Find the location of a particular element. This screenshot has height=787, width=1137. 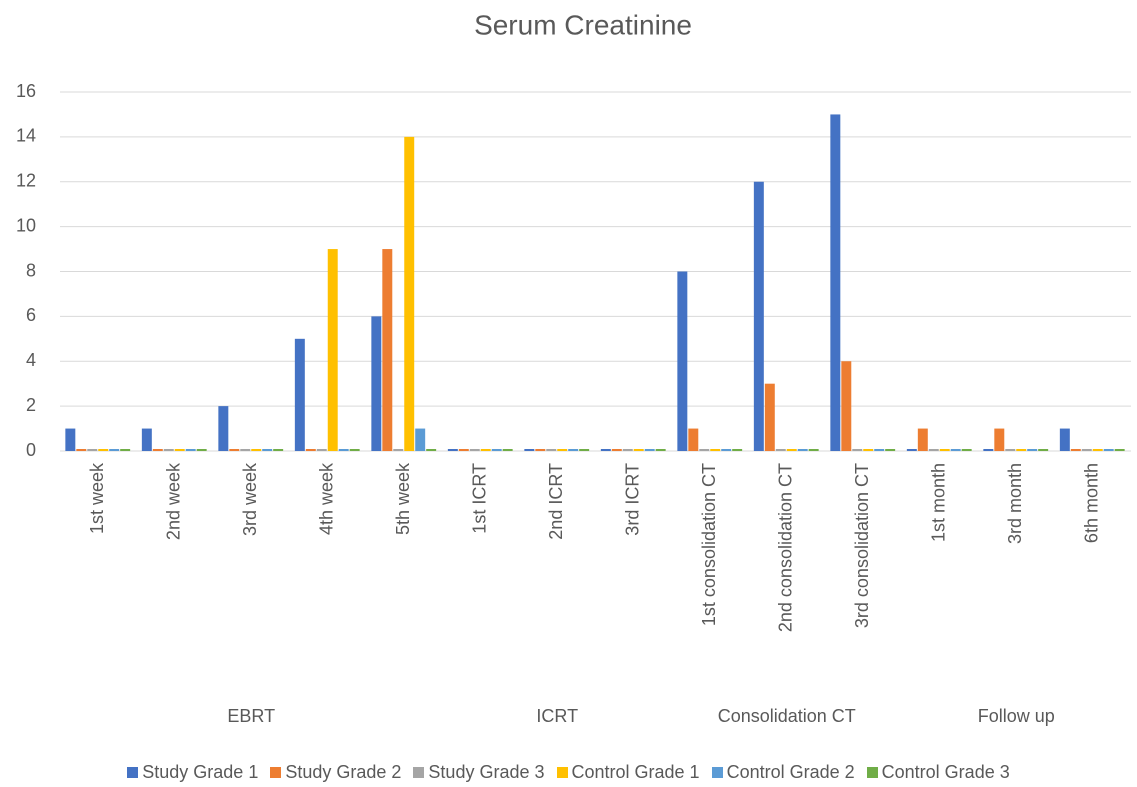

y-tick-label: 14 is located at coordinates (26, 136).